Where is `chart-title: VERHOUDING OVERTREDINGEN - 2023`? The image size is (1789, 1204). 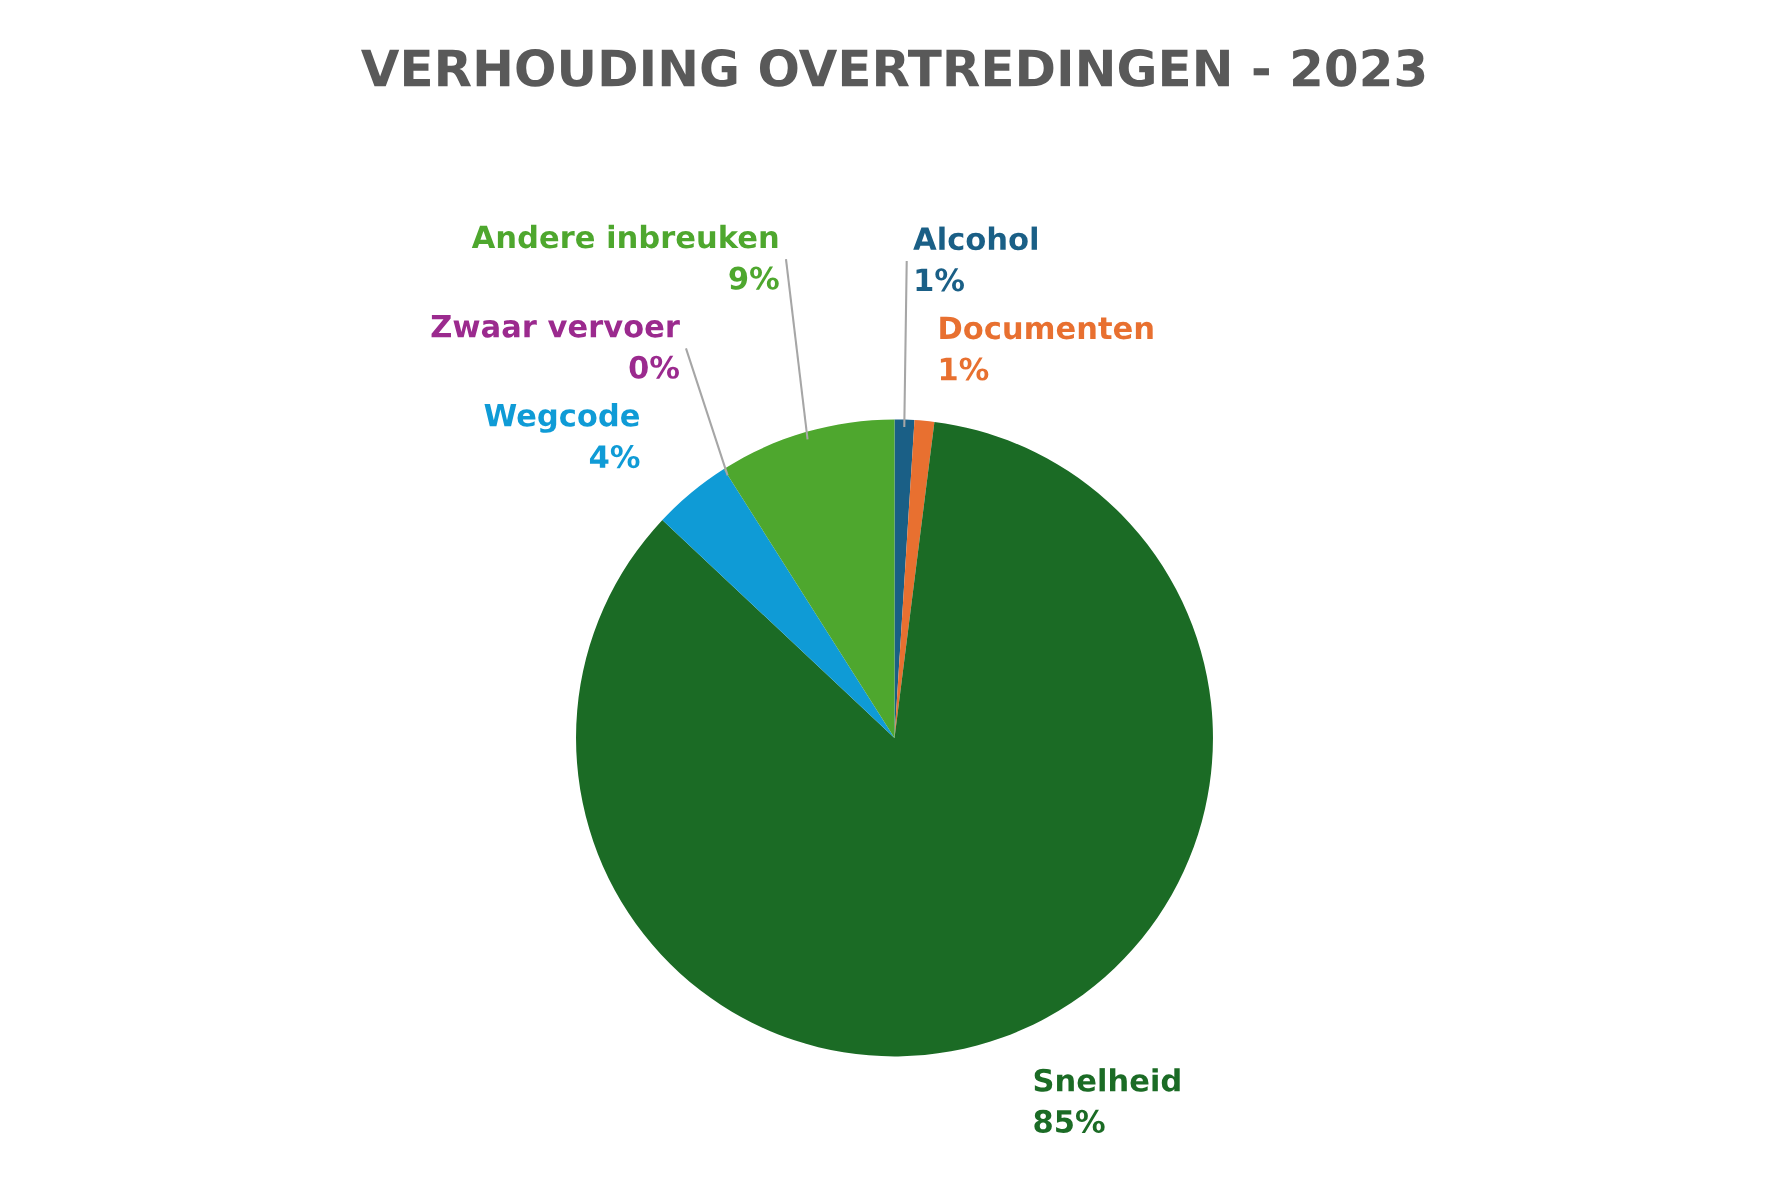
chart-title: VERHOUDING OVERTREDINGEN - 2023 is located at coordinates (893, 68).